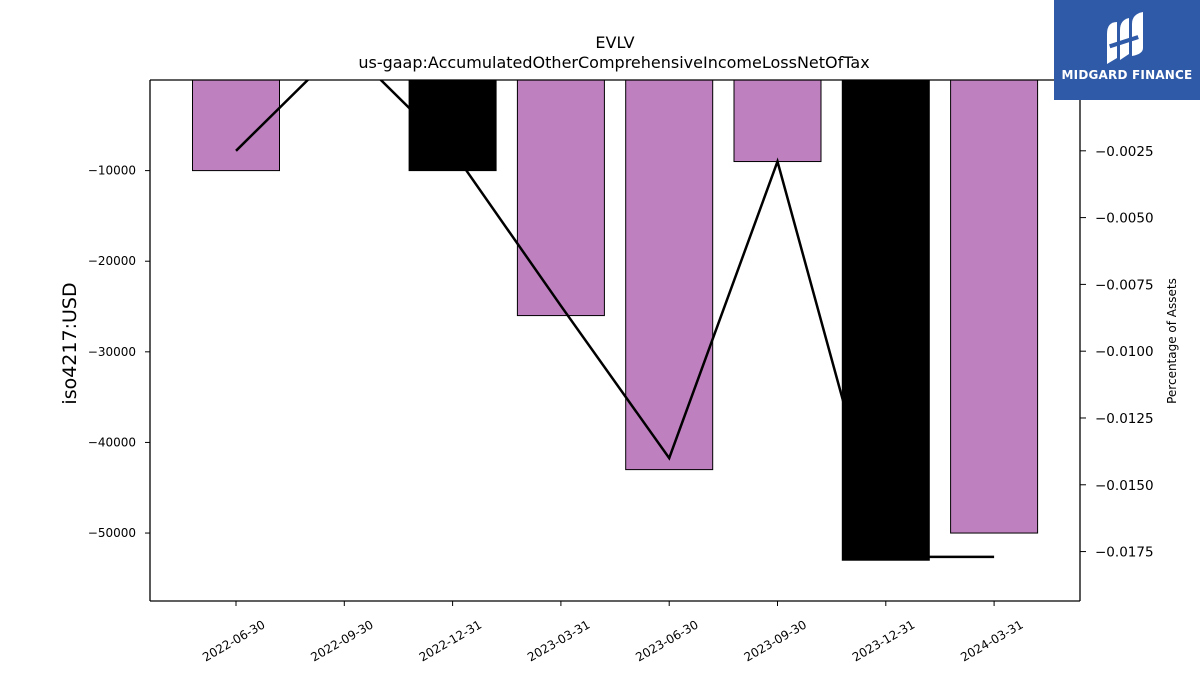 The image size is (1200, 675). Describe the element at coordinates (112, 533) in the screenshot. I see `y-tick-label: −50000` at that location.